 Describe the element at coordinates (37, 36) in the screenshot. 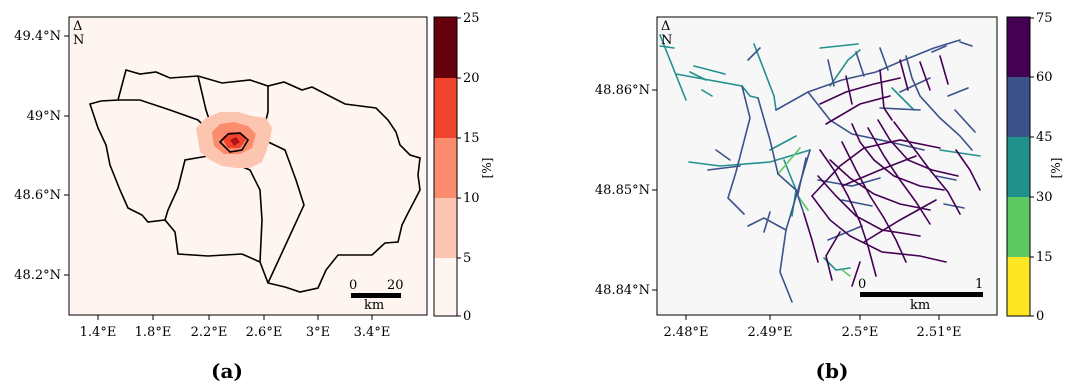

I see `panel-a-ytick-0: 49.4°N` at that location.